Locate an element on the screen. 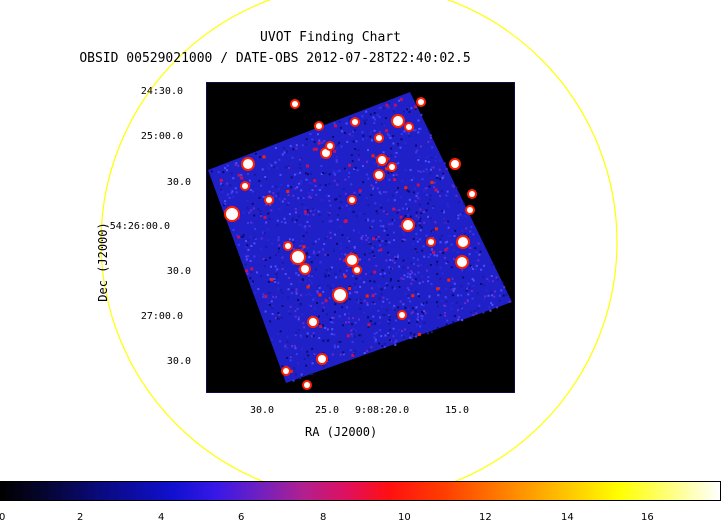 The height and width of the screenshot is (523, 722). y-tick-label: -54:26:00.0 is located at coordinates (136, 226).